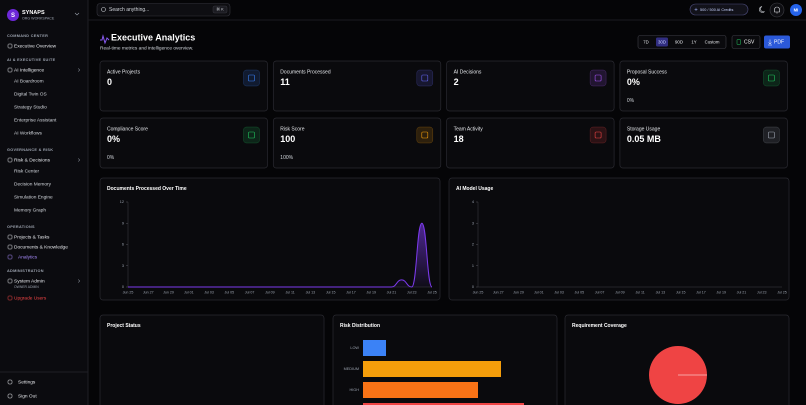 Image resolution: width=806 pixels, height=405 pixels. I want to click on range-button: 7D, so click(646, 41).